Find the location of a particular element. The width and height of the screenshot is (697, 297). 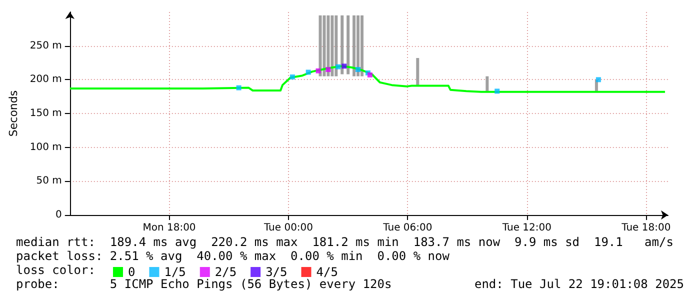

x-tick-label: Tue 18:00 is located at coordinates (645, 228).